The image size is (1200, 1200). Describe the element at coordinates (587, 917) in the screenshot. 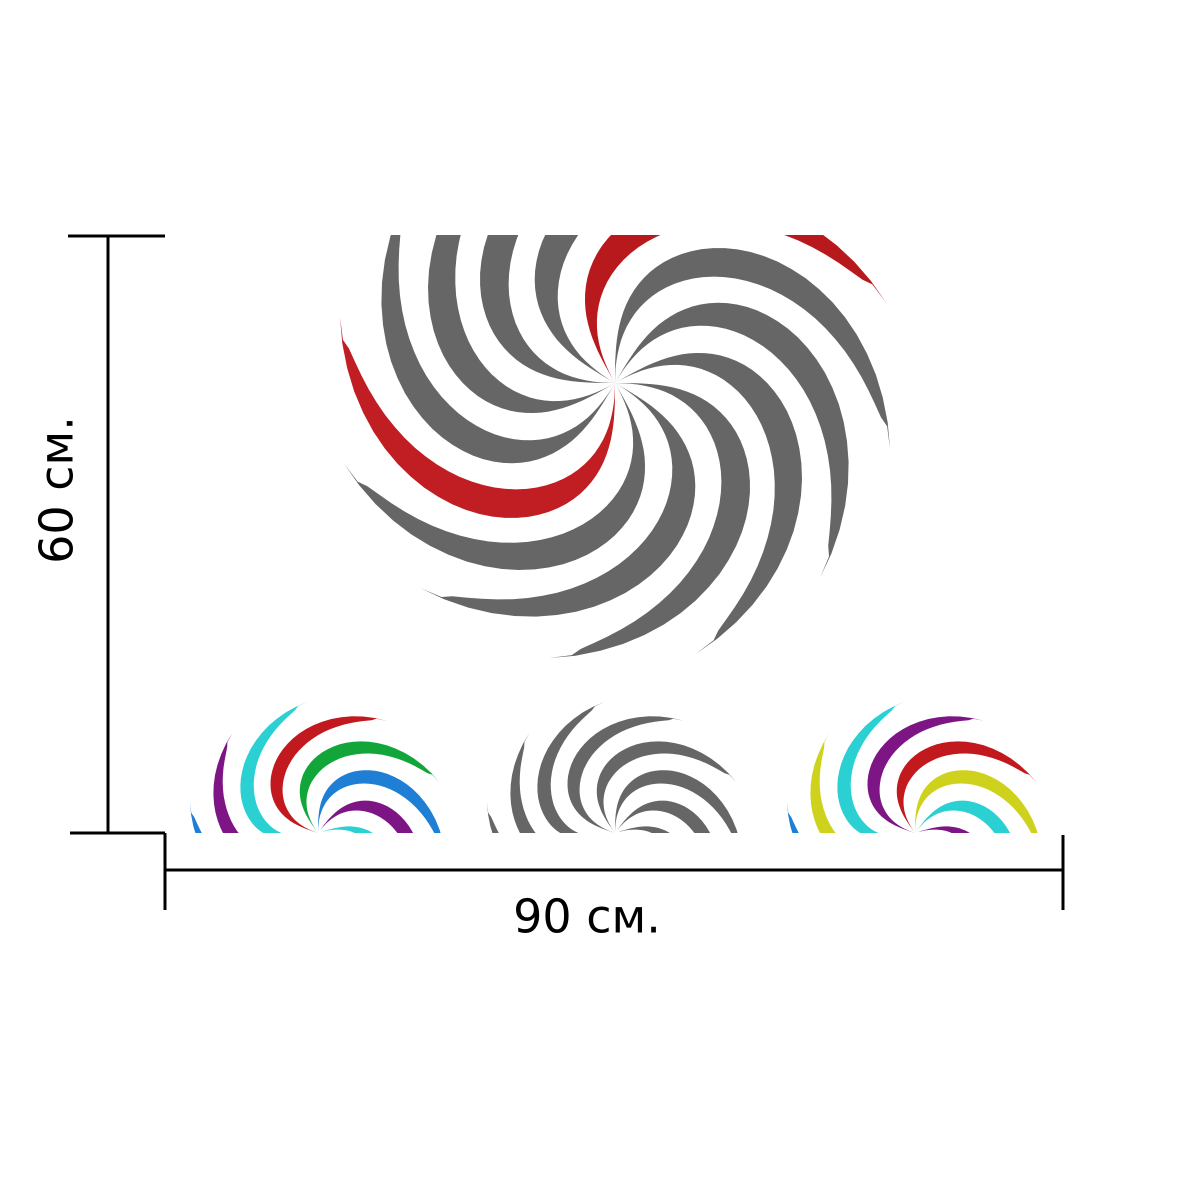

I see `width-label: 90 см.` at that location.